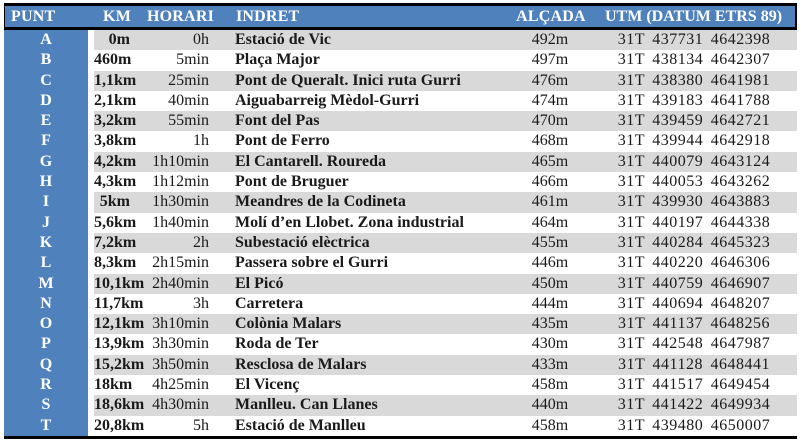  I want to click on row-distance: 4,2km, so click(115, 161).